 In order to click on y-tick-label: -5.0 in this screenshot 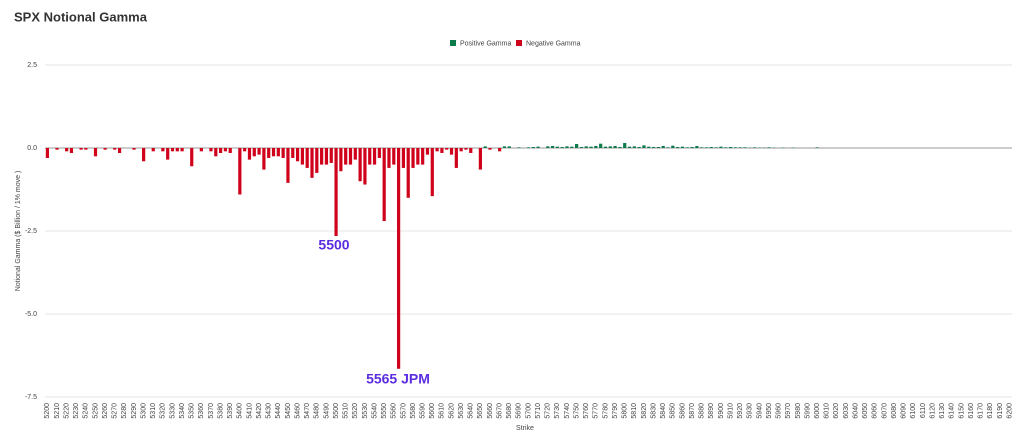, I will do `click(31, 314)`.